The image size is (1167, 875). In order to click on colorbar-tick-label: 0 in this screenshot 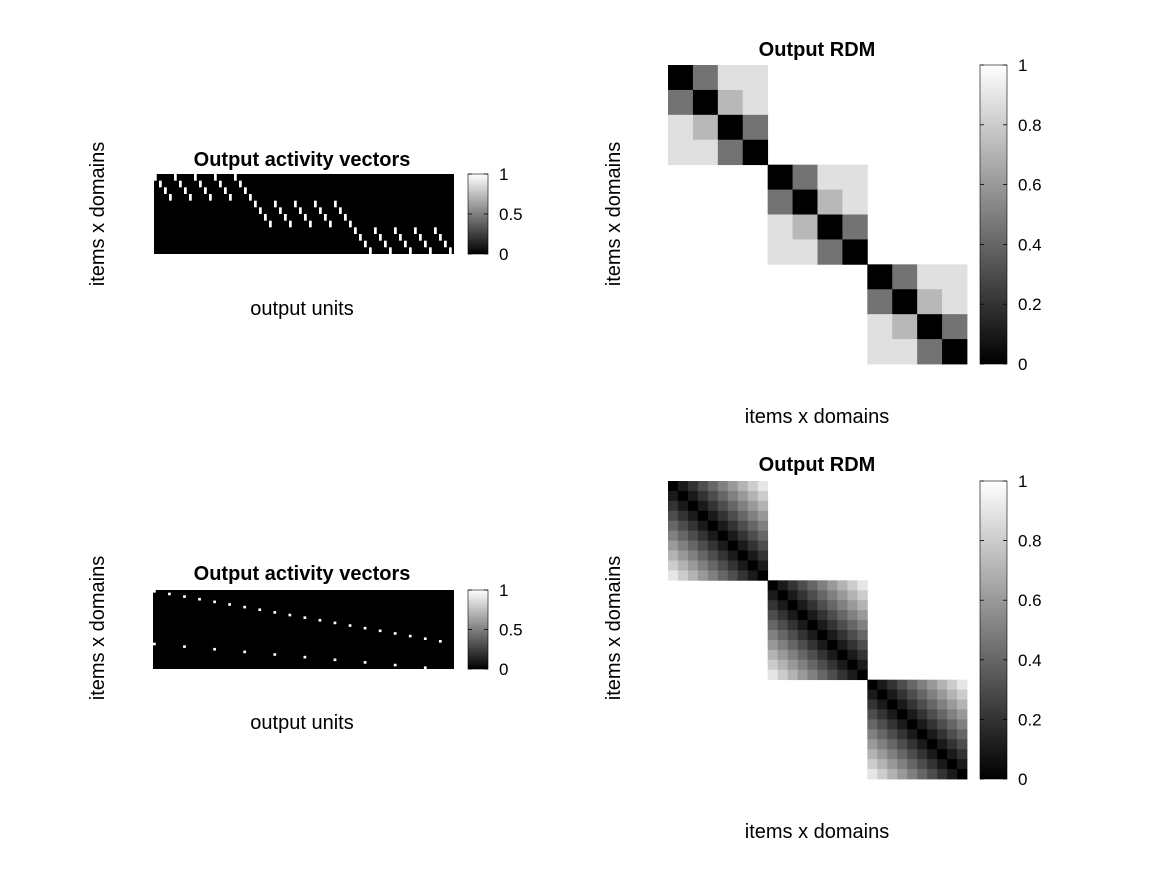, I will do `click(503, 669)`.